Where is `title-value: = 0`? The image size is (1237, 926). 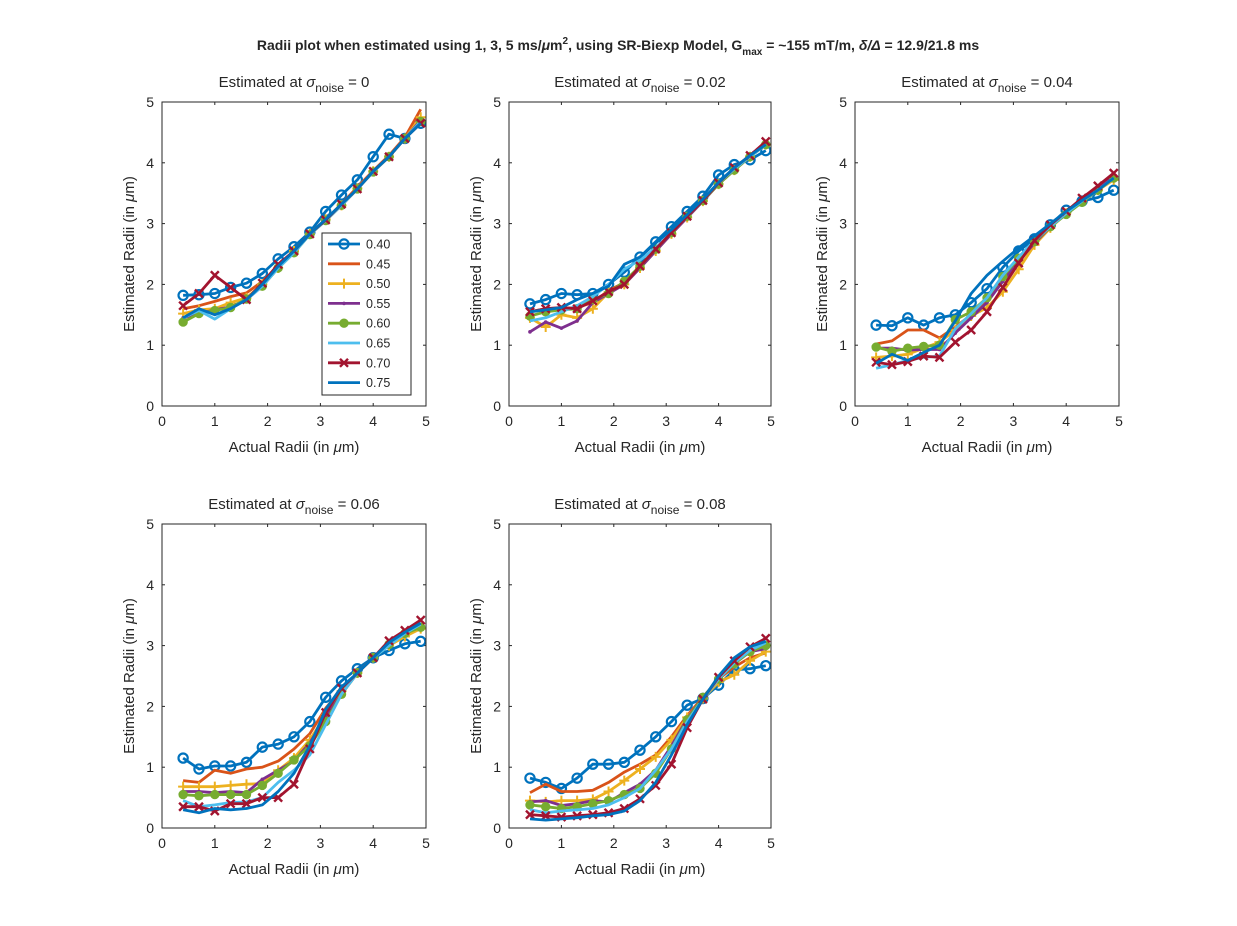 title-value: = 0 is located at coordinates (356, 82).